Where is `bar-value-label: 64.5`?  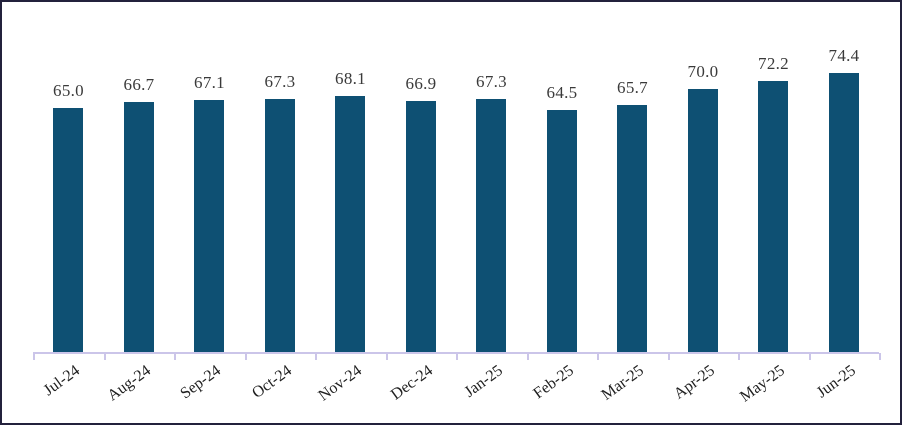 bar-value-label: 64.5 is located at coordinates (562, 92).